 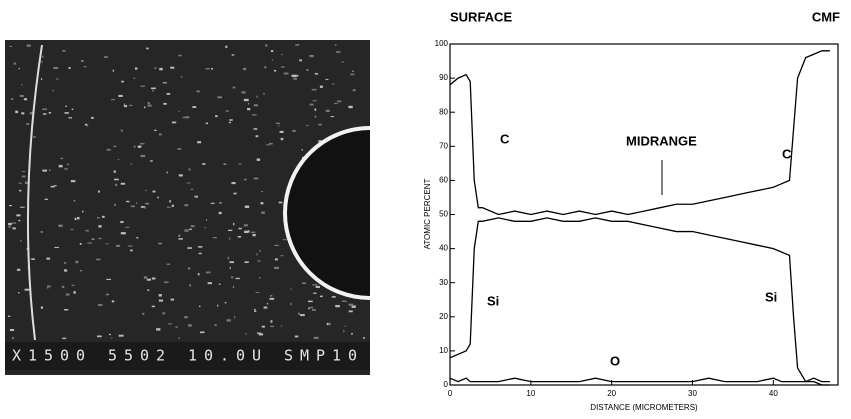 What do you see at coordinates (442, 43) in the screenshot?
I see `y-tick-label: 100` at bounding box center [442, 43].